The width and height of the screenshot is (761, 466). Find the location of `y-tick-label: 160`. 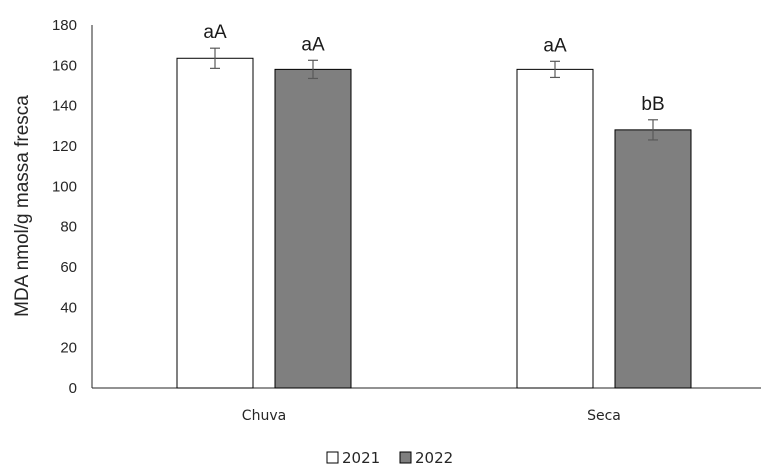

y-tick-label: 160 is located at coordinates (64, 65).